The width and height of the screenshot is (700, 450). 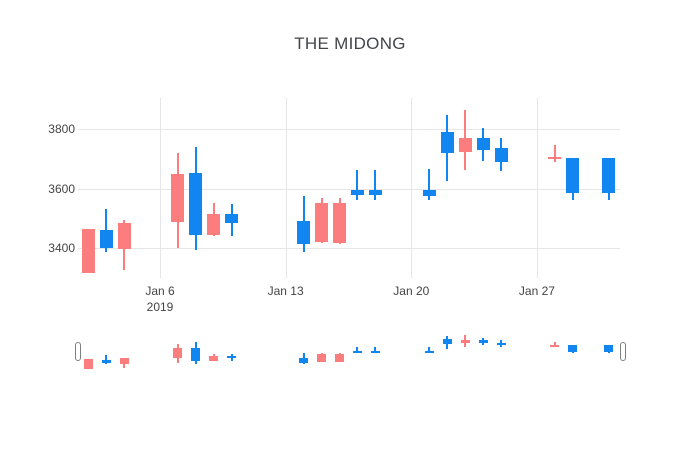 What do you see at coordinates (61, 129) in the screenshot?
I see `y-tick-label: 3800` at bounding box center [61, 129].